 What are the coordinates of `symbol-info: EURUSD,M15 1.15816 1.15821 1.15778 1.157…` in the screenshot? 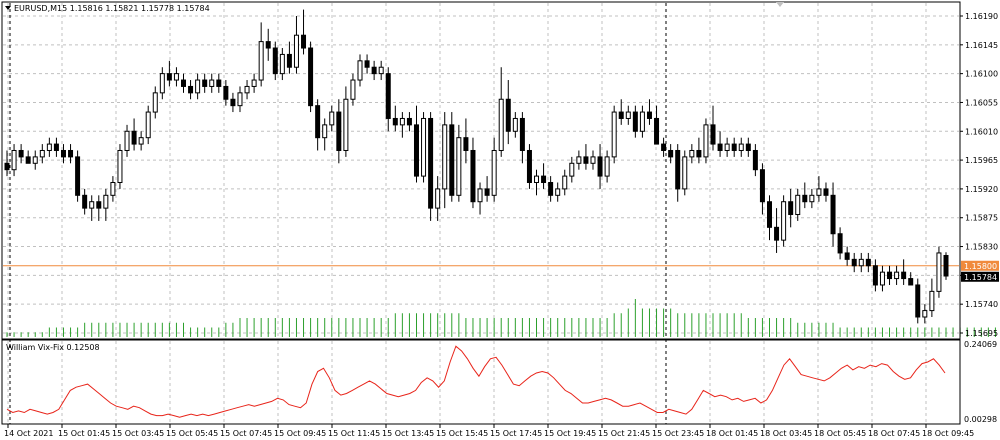 It's located at (112, 8).